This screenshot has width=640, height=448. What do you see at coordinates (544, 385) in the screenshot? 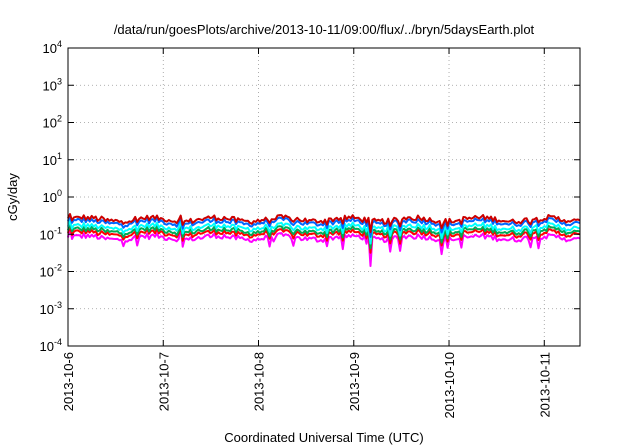
I see `x-tick-label: 2013-10-11` at bounding box center [544, 385].